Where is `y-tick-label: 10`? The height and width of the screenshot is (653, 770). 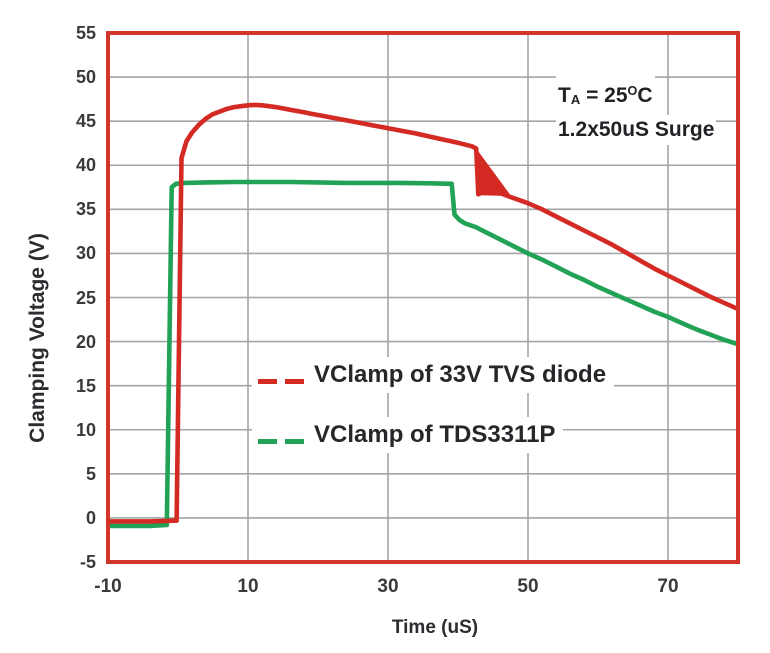
y-tick-label: 10 is located at coordinates (85, 429).